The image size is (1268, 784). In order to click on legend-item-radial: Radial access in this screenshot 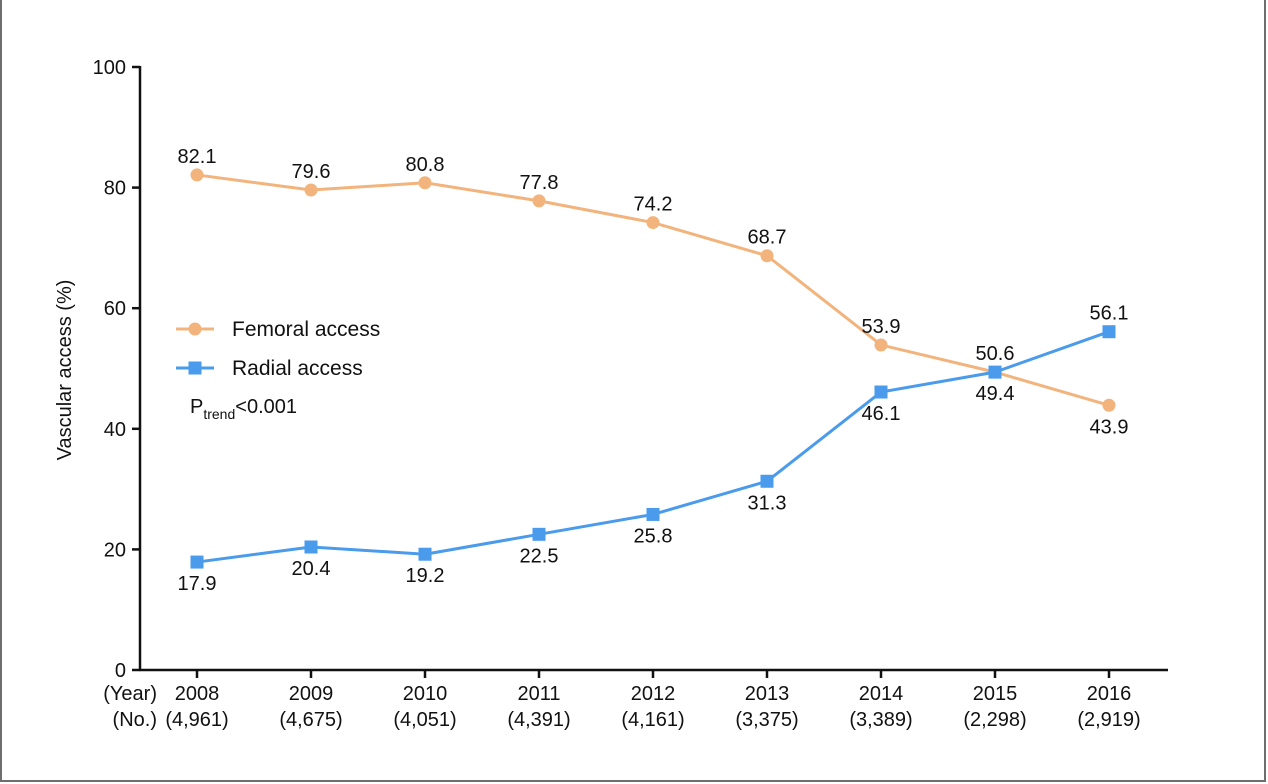, I will do `click(269, 368)`.